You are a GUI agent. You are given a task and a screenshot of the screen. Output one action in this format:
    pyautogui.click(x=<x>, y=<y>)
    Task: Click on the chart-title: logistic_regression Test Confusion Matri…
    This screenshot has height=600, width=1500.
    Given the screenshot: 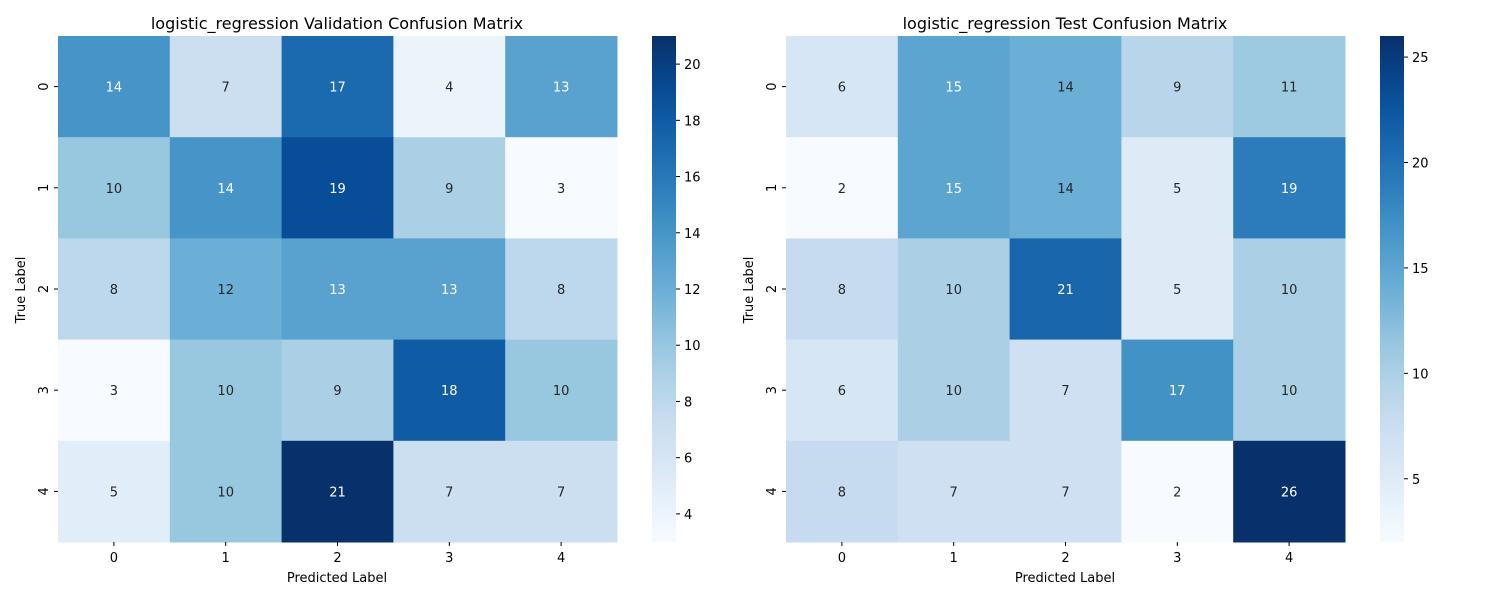 What is the action you would take?
    pyautogui.click(x=1065, y=24)
    